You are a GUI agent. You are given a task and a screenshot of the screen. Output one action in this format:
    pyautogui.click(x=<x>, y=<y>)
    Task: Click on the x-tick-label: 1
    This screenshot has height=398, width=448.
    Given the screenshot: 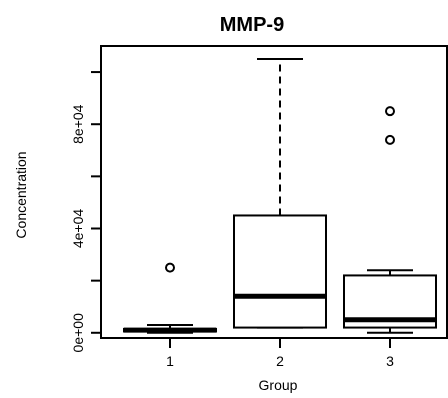 What is the action you would take?
    pyautogui.click(x=170, y=361)
    